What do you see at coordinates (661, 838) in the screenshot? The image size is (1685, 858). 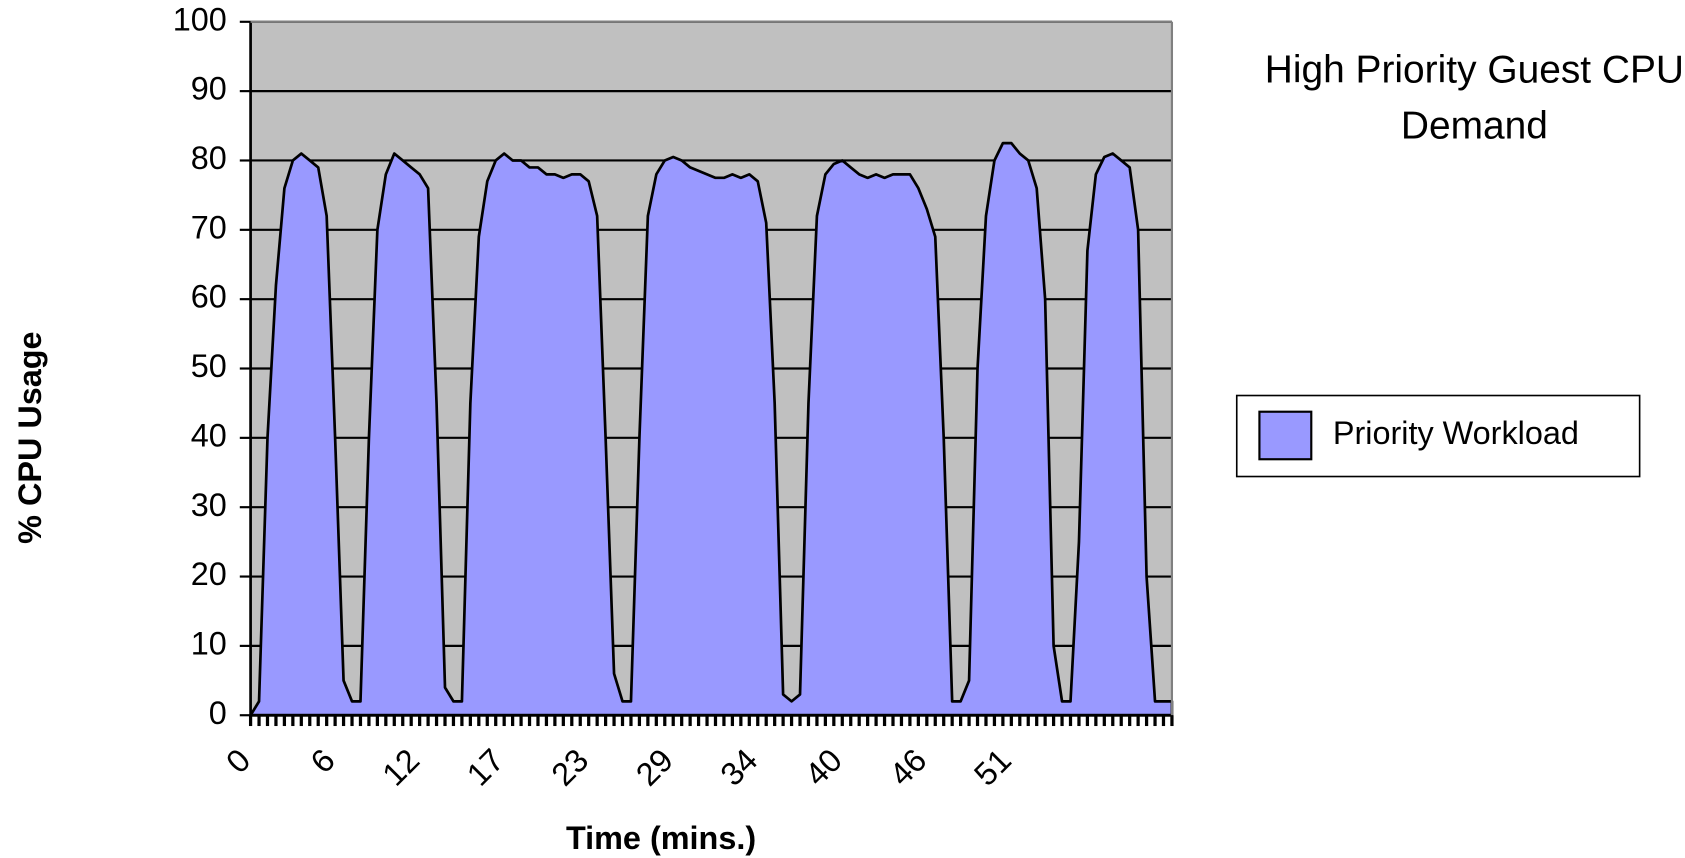 I see `x-axis-title: Time (mins.)` at bounding box center [661, 838].